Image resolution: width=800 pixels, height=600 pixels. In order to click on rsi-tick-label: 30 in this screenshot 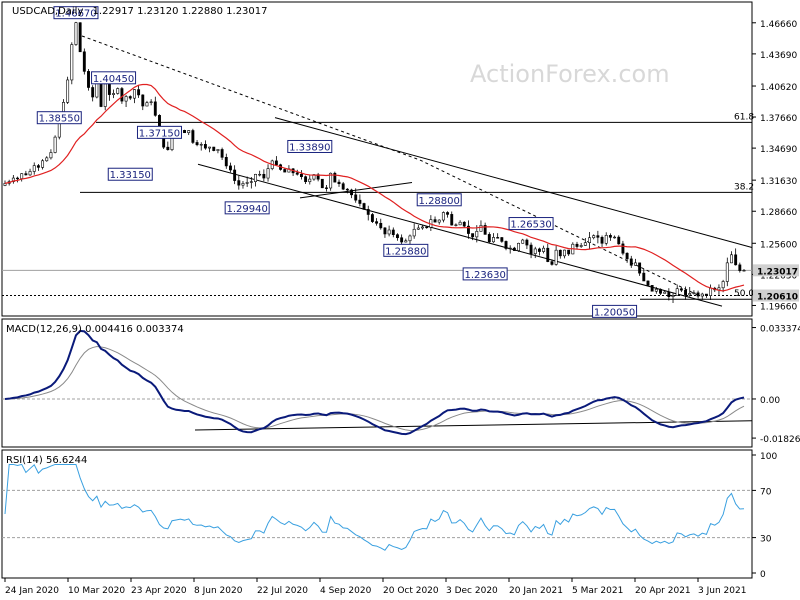, I will do `click(766, 540)`.